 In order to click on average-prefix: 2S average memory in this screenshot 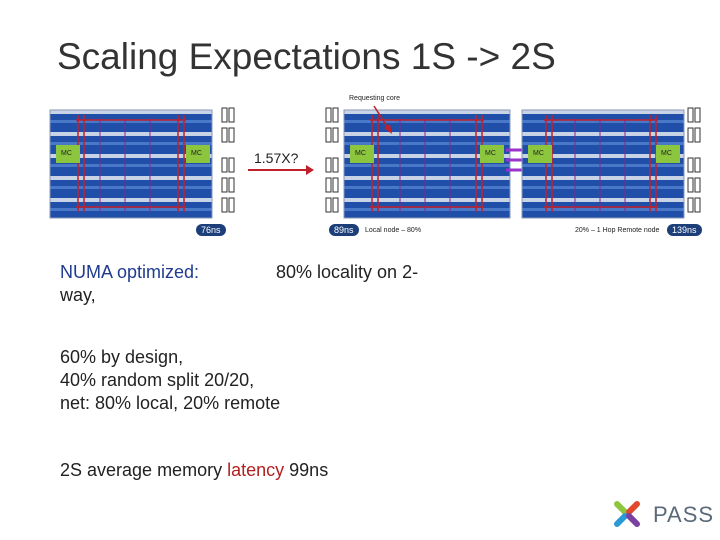, I will do `click(141, 470)`.